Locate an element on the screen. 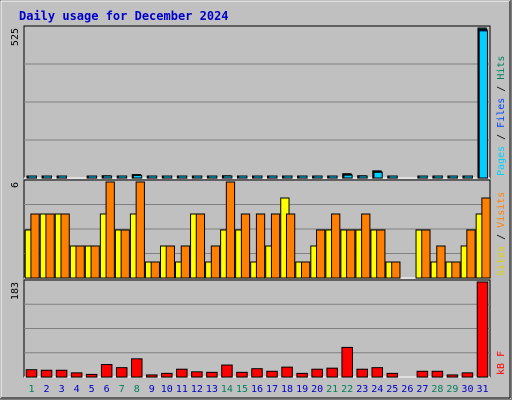  legend-item: Files is located at coordinates (501, 116).